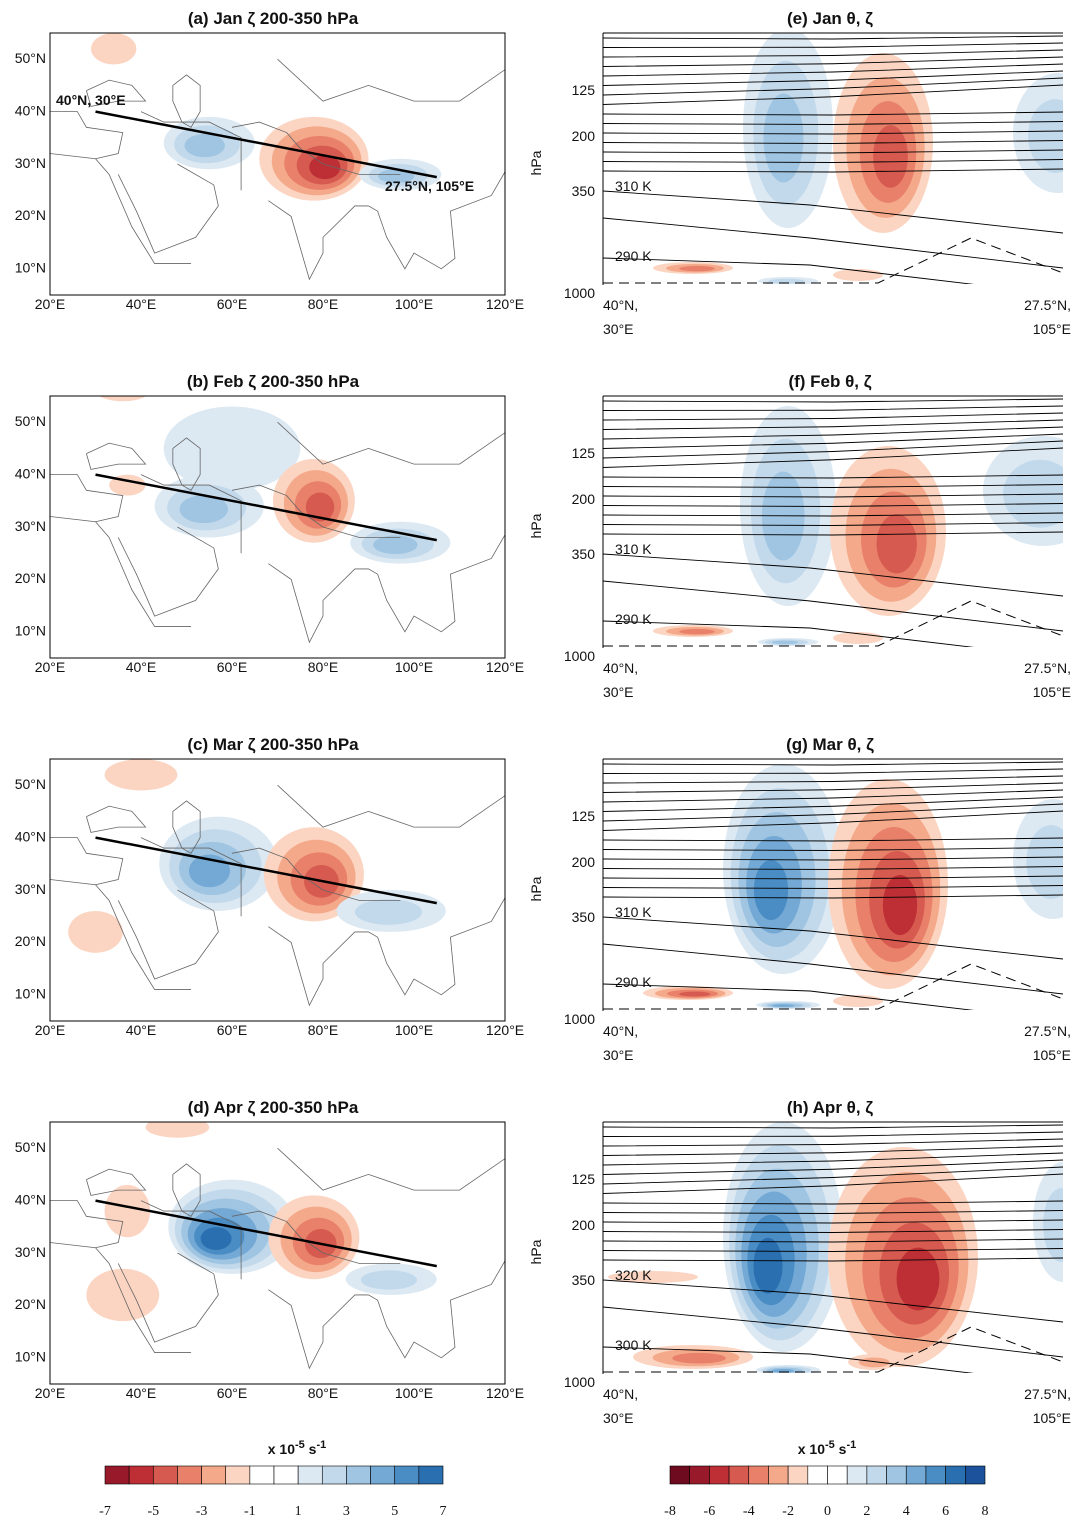 The width and height of the screenshot is (1074, 1522). I want to click on label-part: s, so click(841, 1449).